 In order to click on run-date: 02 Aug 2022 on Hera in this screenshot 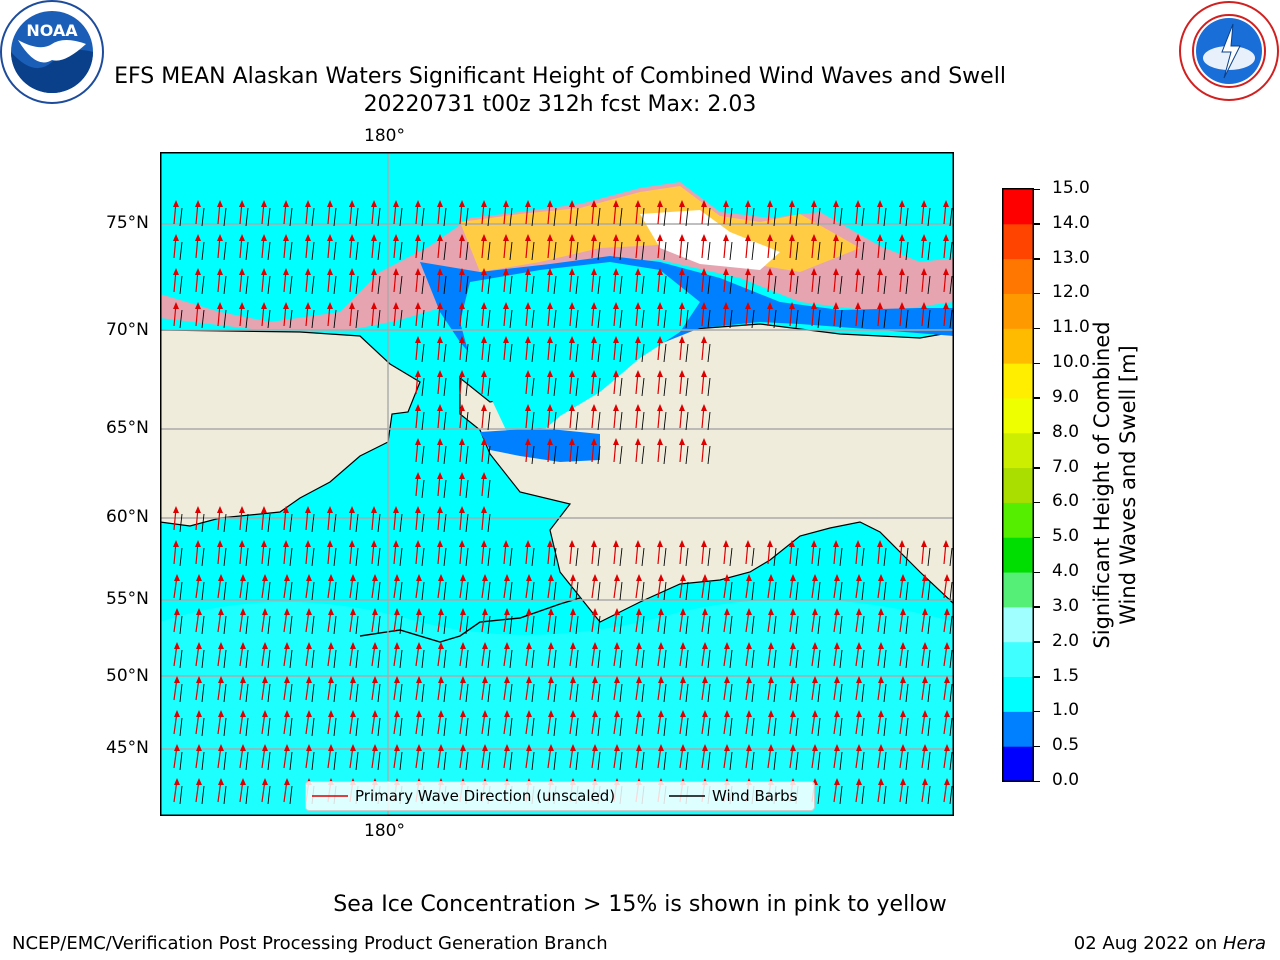, I will do `click(1170, 943)`.